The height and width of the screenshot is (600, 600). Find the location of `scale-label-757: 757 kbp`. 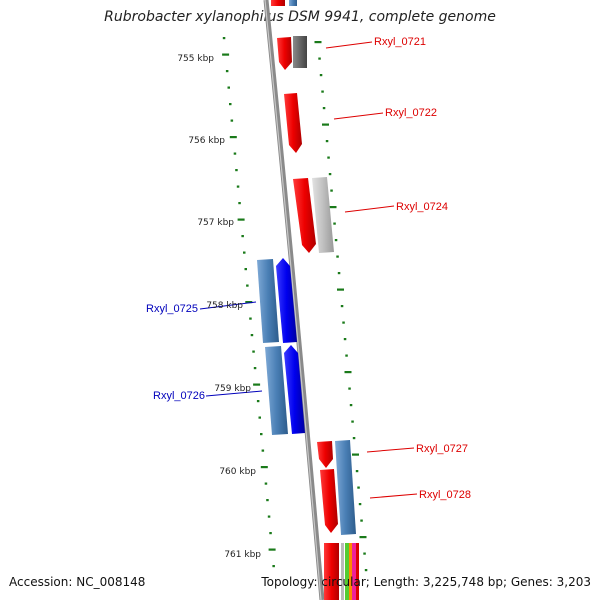

scale-label-757: 757 kbp is located at coordinates (215, 223).